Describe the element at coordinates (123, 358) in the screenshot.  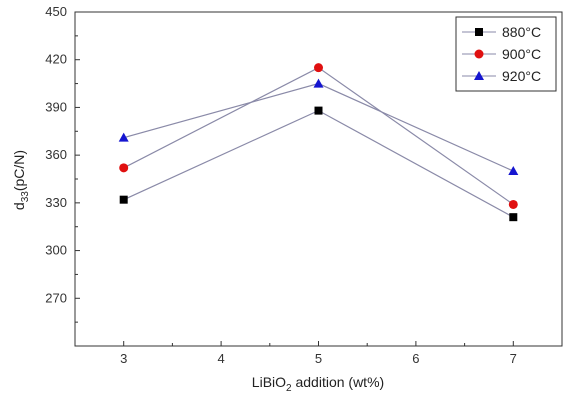
I see `x-tick-label: 3` at that location.